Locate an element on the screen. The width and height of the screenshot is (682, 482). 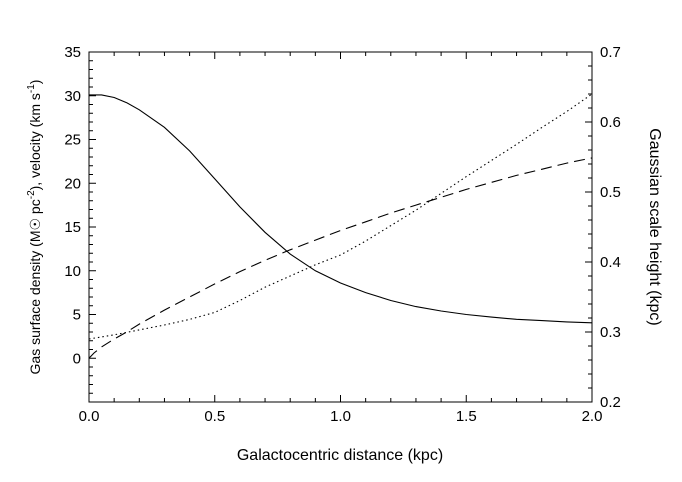
x-tick-label: 0.0 is located at coordinates (89, 416).